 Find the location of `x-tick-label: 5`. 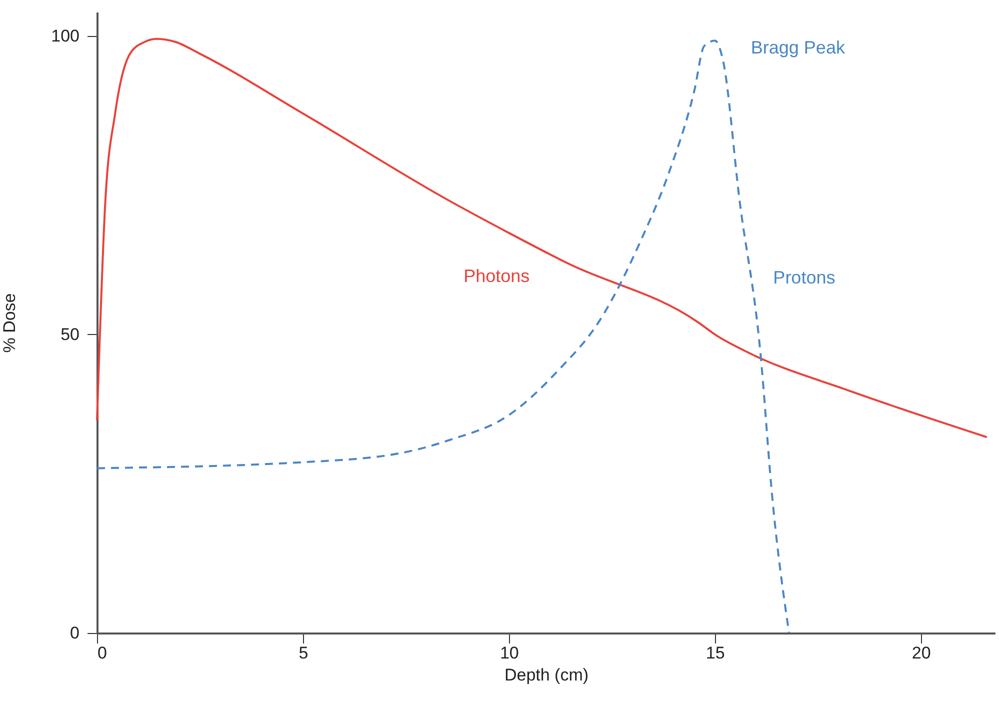

x-tick-label: 5 is located at coordinates (303, 653).